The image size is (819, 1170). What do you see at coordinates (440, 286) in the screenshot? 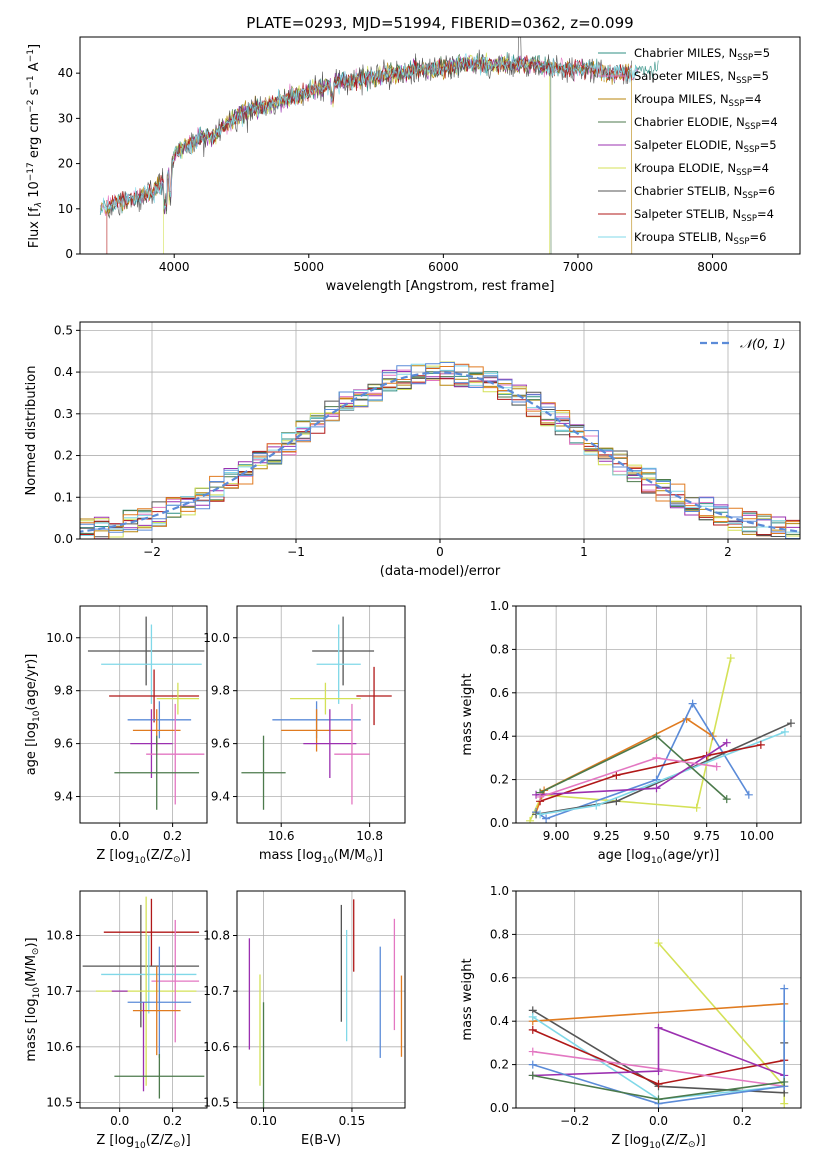
I see `x-axis-label: wavelength [Angstrom, rest frame]` at bounding box center [440, 286].